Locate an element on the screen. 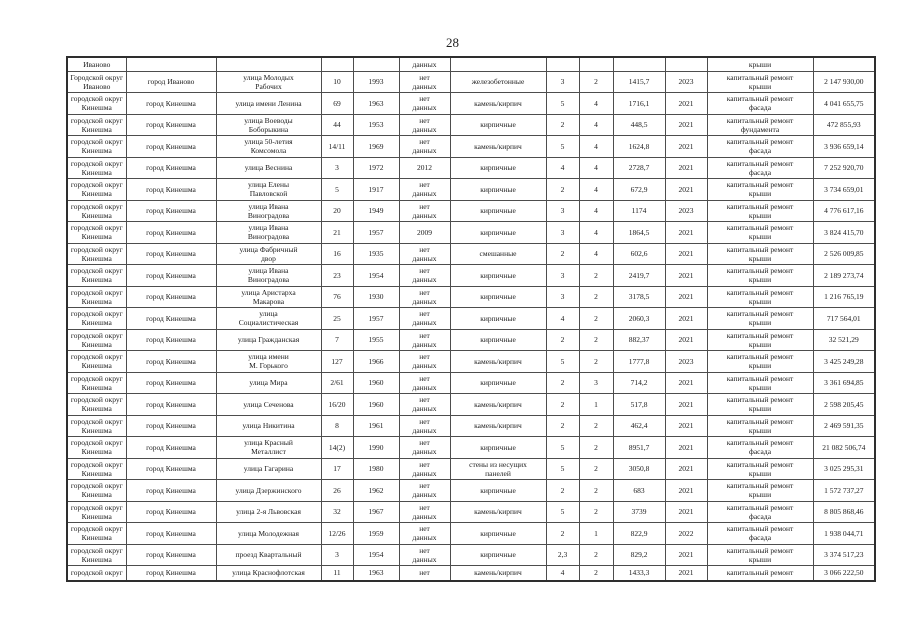 The image size is (905, 640). table-cell: 462,4 is located at coordinates (639, 425).